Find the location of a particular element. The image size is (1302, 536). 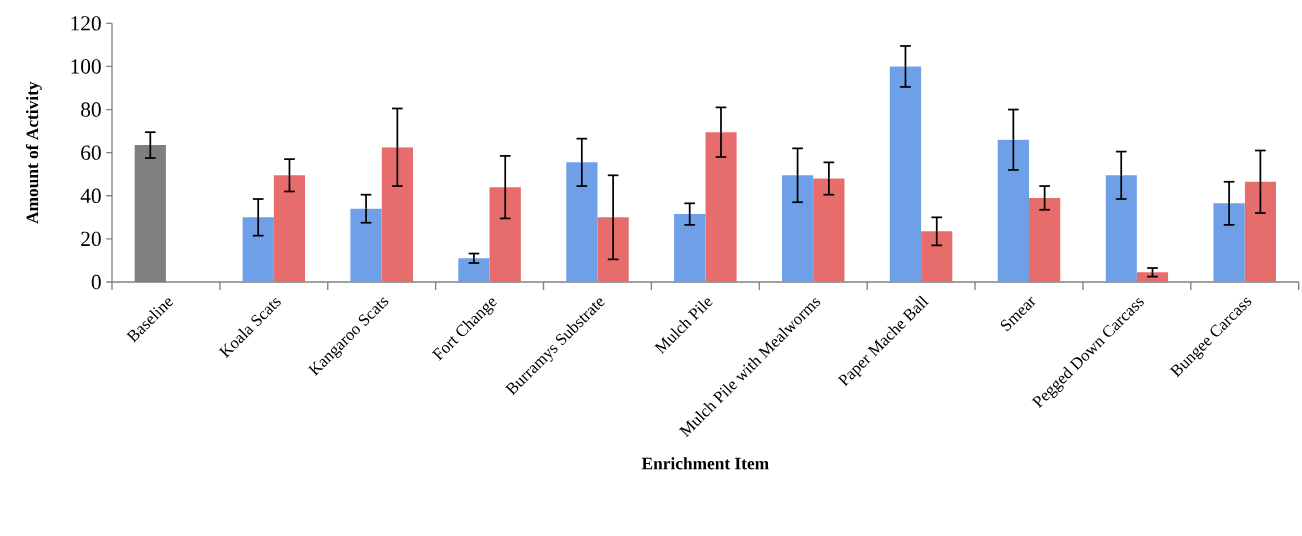

y-tick-label: 0 is located at coordinates (96, 282).